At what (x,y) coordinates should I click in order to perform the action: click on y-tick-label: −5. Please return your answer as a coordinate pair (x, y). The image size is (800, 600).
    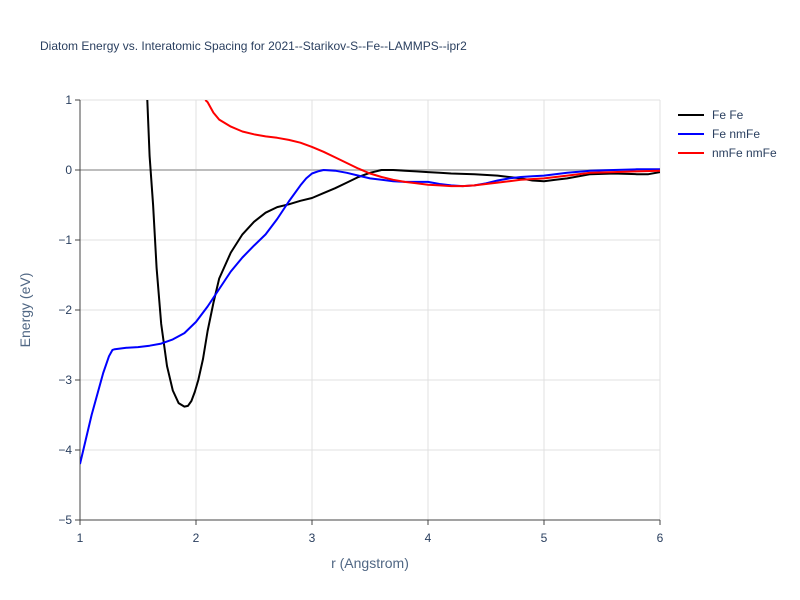
    Looking at the image, I should click on (65, 520).